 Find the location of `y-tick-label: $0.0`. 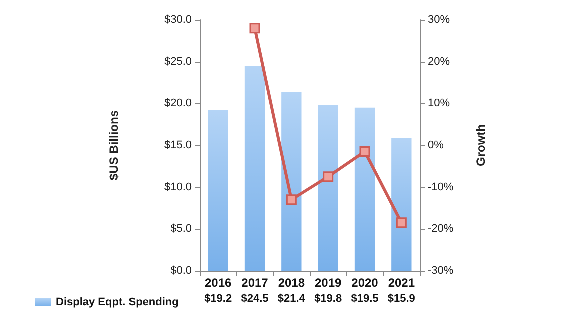

y-tick-label: $0.0 is located at coordinates (181, 271).